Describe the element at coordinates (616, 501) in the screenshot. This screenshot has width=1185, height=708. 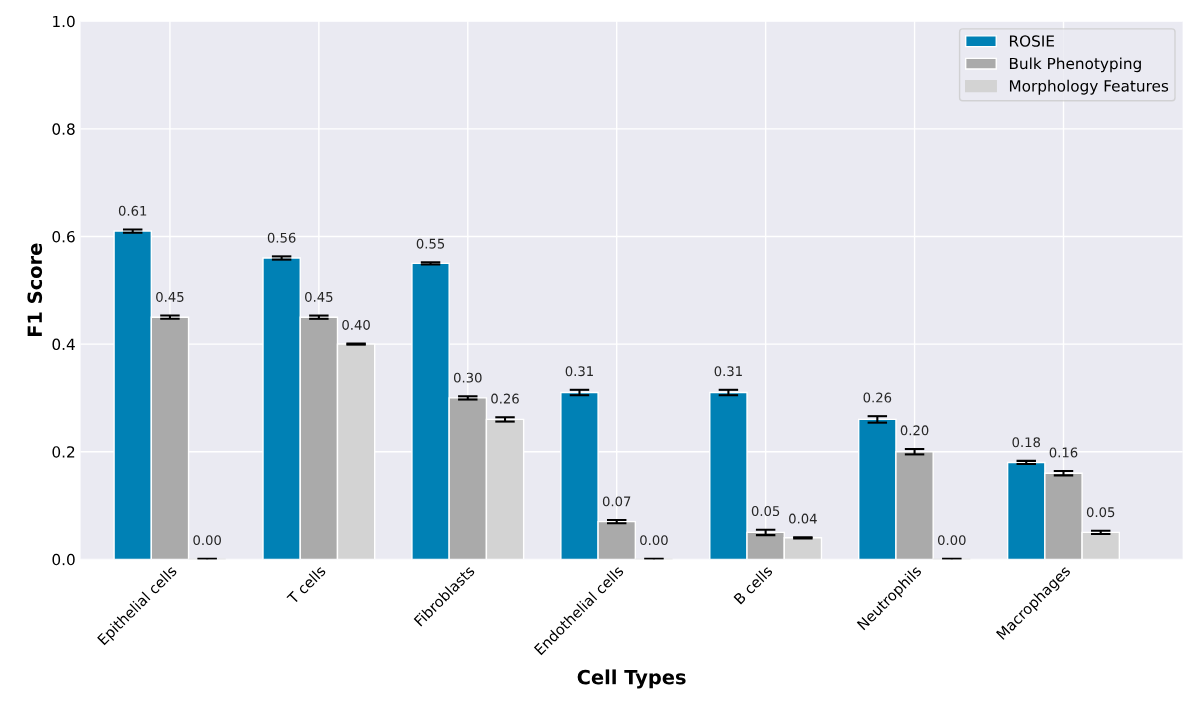
I see `data-label: 0.07` at that location.